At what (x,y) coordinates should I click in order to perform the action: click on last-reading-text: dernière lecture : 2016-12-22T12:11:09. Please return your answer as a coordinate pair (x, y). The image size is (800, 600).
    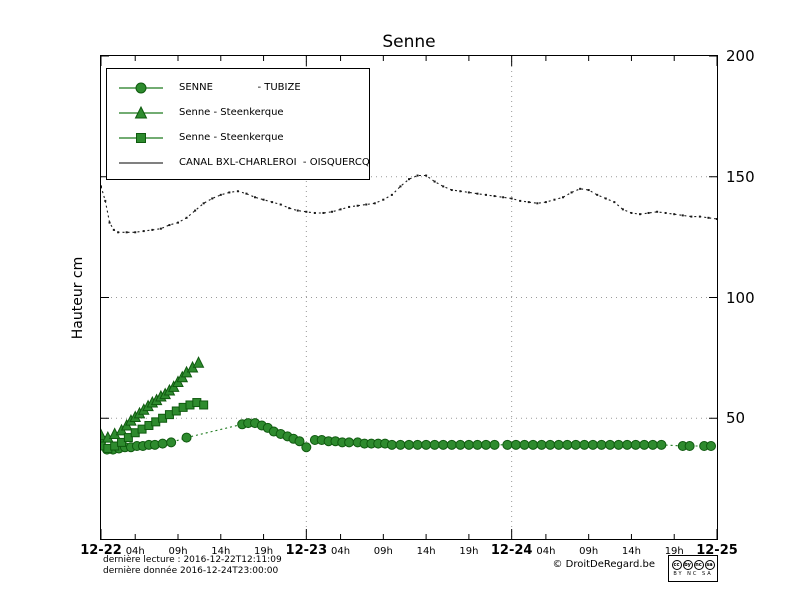
    Looking at the image, I should click on (192, 560).